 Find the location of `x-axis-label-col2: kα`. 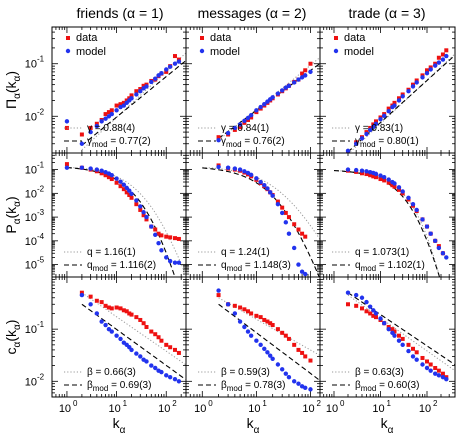

x-axis-label-col2: kα is located at coordinates (387, 425).